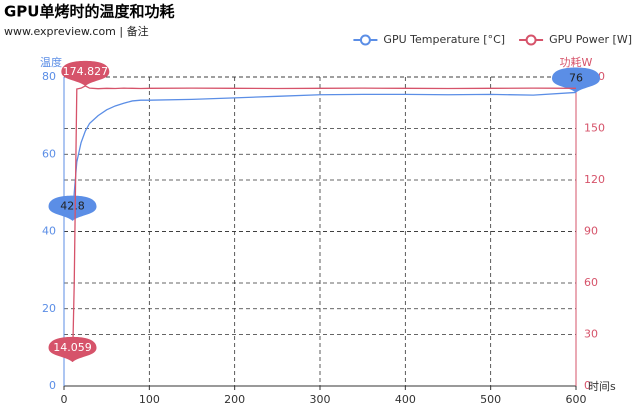 This screenshot has width=640, height=414. What do you see at coordinates (64, 399) in the screenshot?
I see `x-tick-label: 0` at bounding box center [64, 399].